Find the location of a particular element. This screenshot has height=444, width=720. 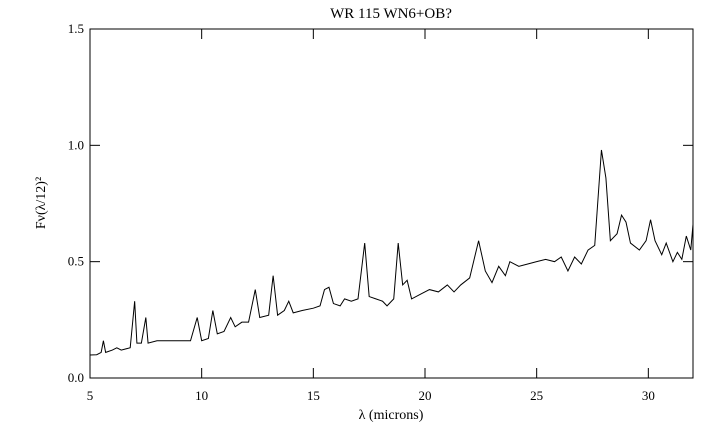

x-axis-label: λ (microns) is located at coordinates (391, 415).